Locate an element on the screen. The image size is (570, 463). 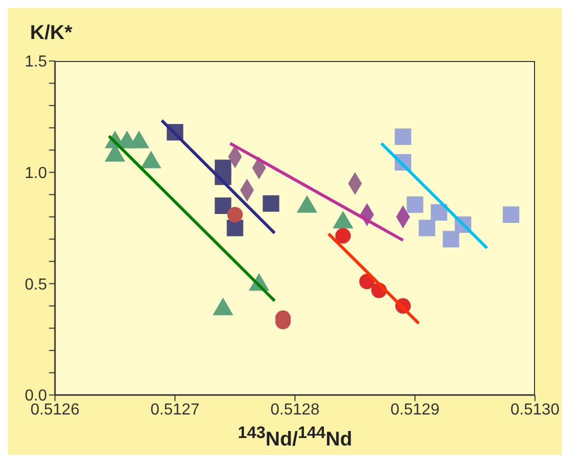
x-tick-label: 0.5129 is located at coordinates (415, 409).